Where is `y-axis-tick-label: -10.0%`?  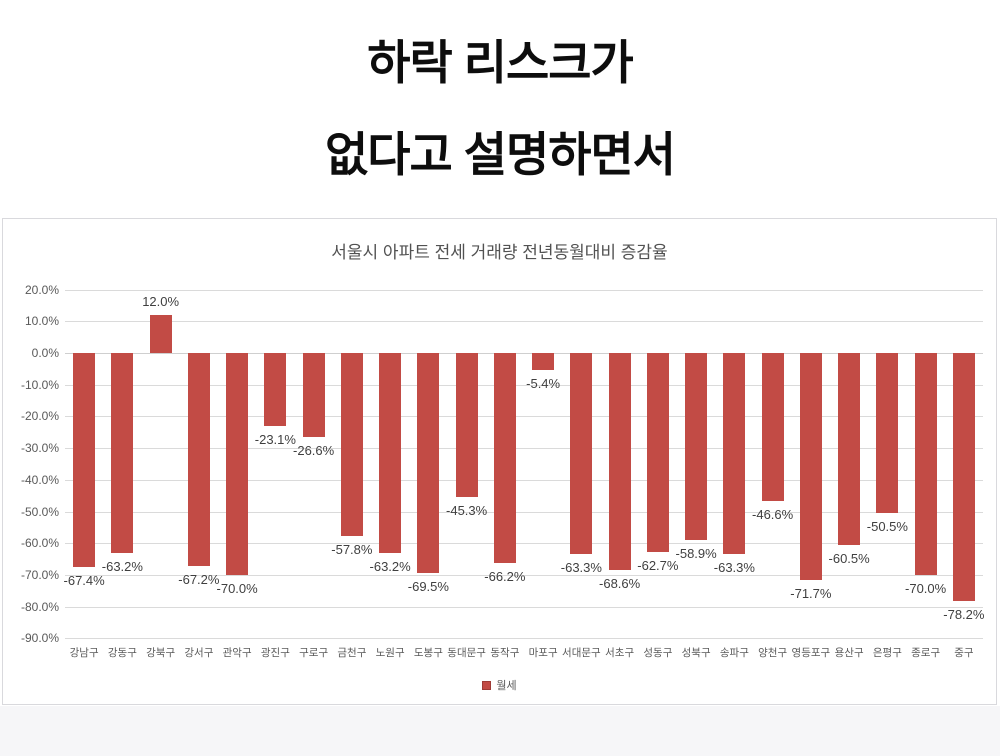 y-axis-tick-label: -10.0% is located at coordinates (39, 384).